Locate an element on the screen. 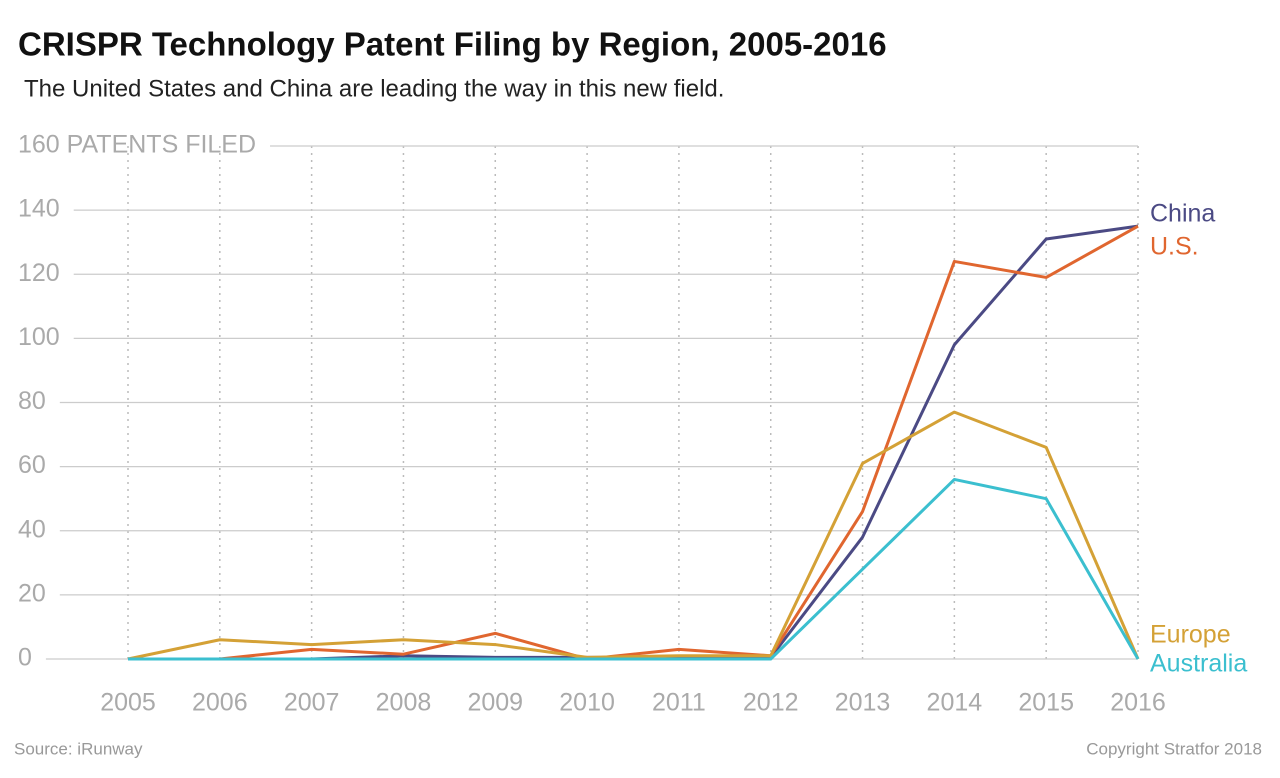 This screenshot has height=778, width=1280. series-label: Europe is located at coordinates (1190, 635).